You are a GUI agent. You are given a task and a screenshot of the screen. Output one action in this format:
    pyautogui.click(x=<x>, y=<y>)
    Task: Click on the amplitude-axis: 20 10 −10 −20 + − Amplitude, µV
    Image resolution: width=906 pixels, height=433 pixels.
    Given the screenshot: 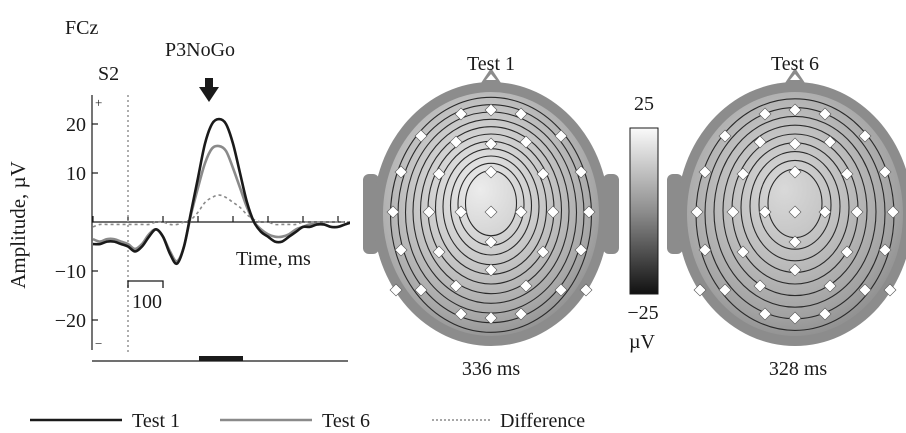 What is the action you would take?
    pyautogui.click(x=54, y=223)
    